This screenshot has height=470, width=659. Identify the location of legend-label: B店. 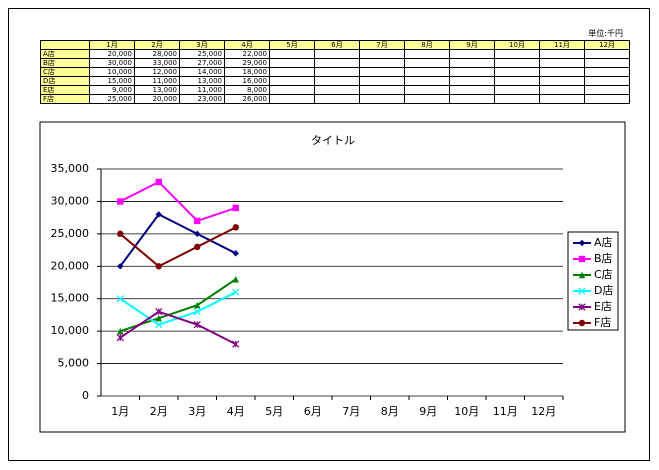
(603, 258).